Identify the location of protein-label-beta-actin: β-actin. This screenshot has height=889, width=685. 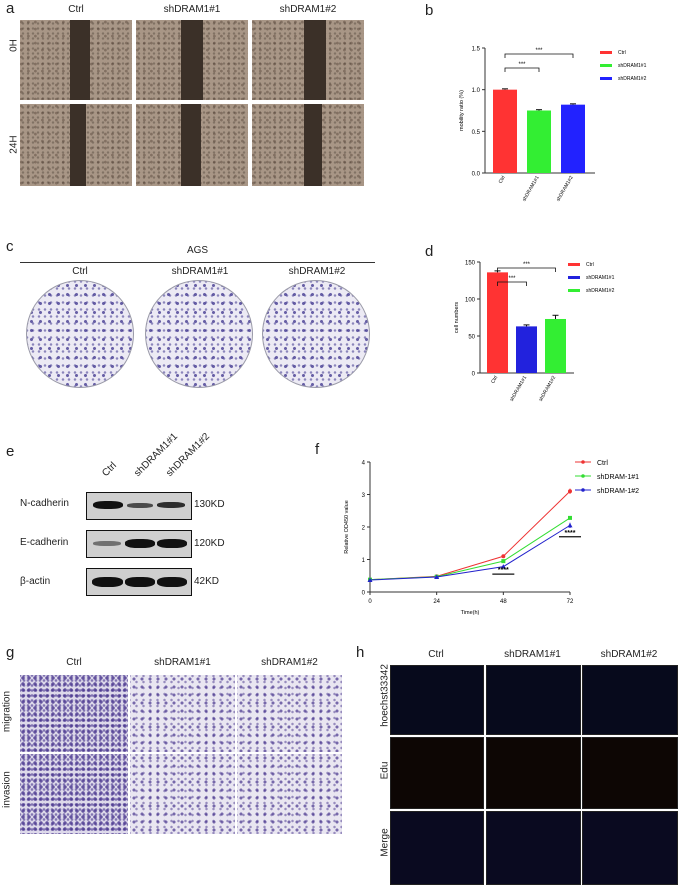
(35, 581).